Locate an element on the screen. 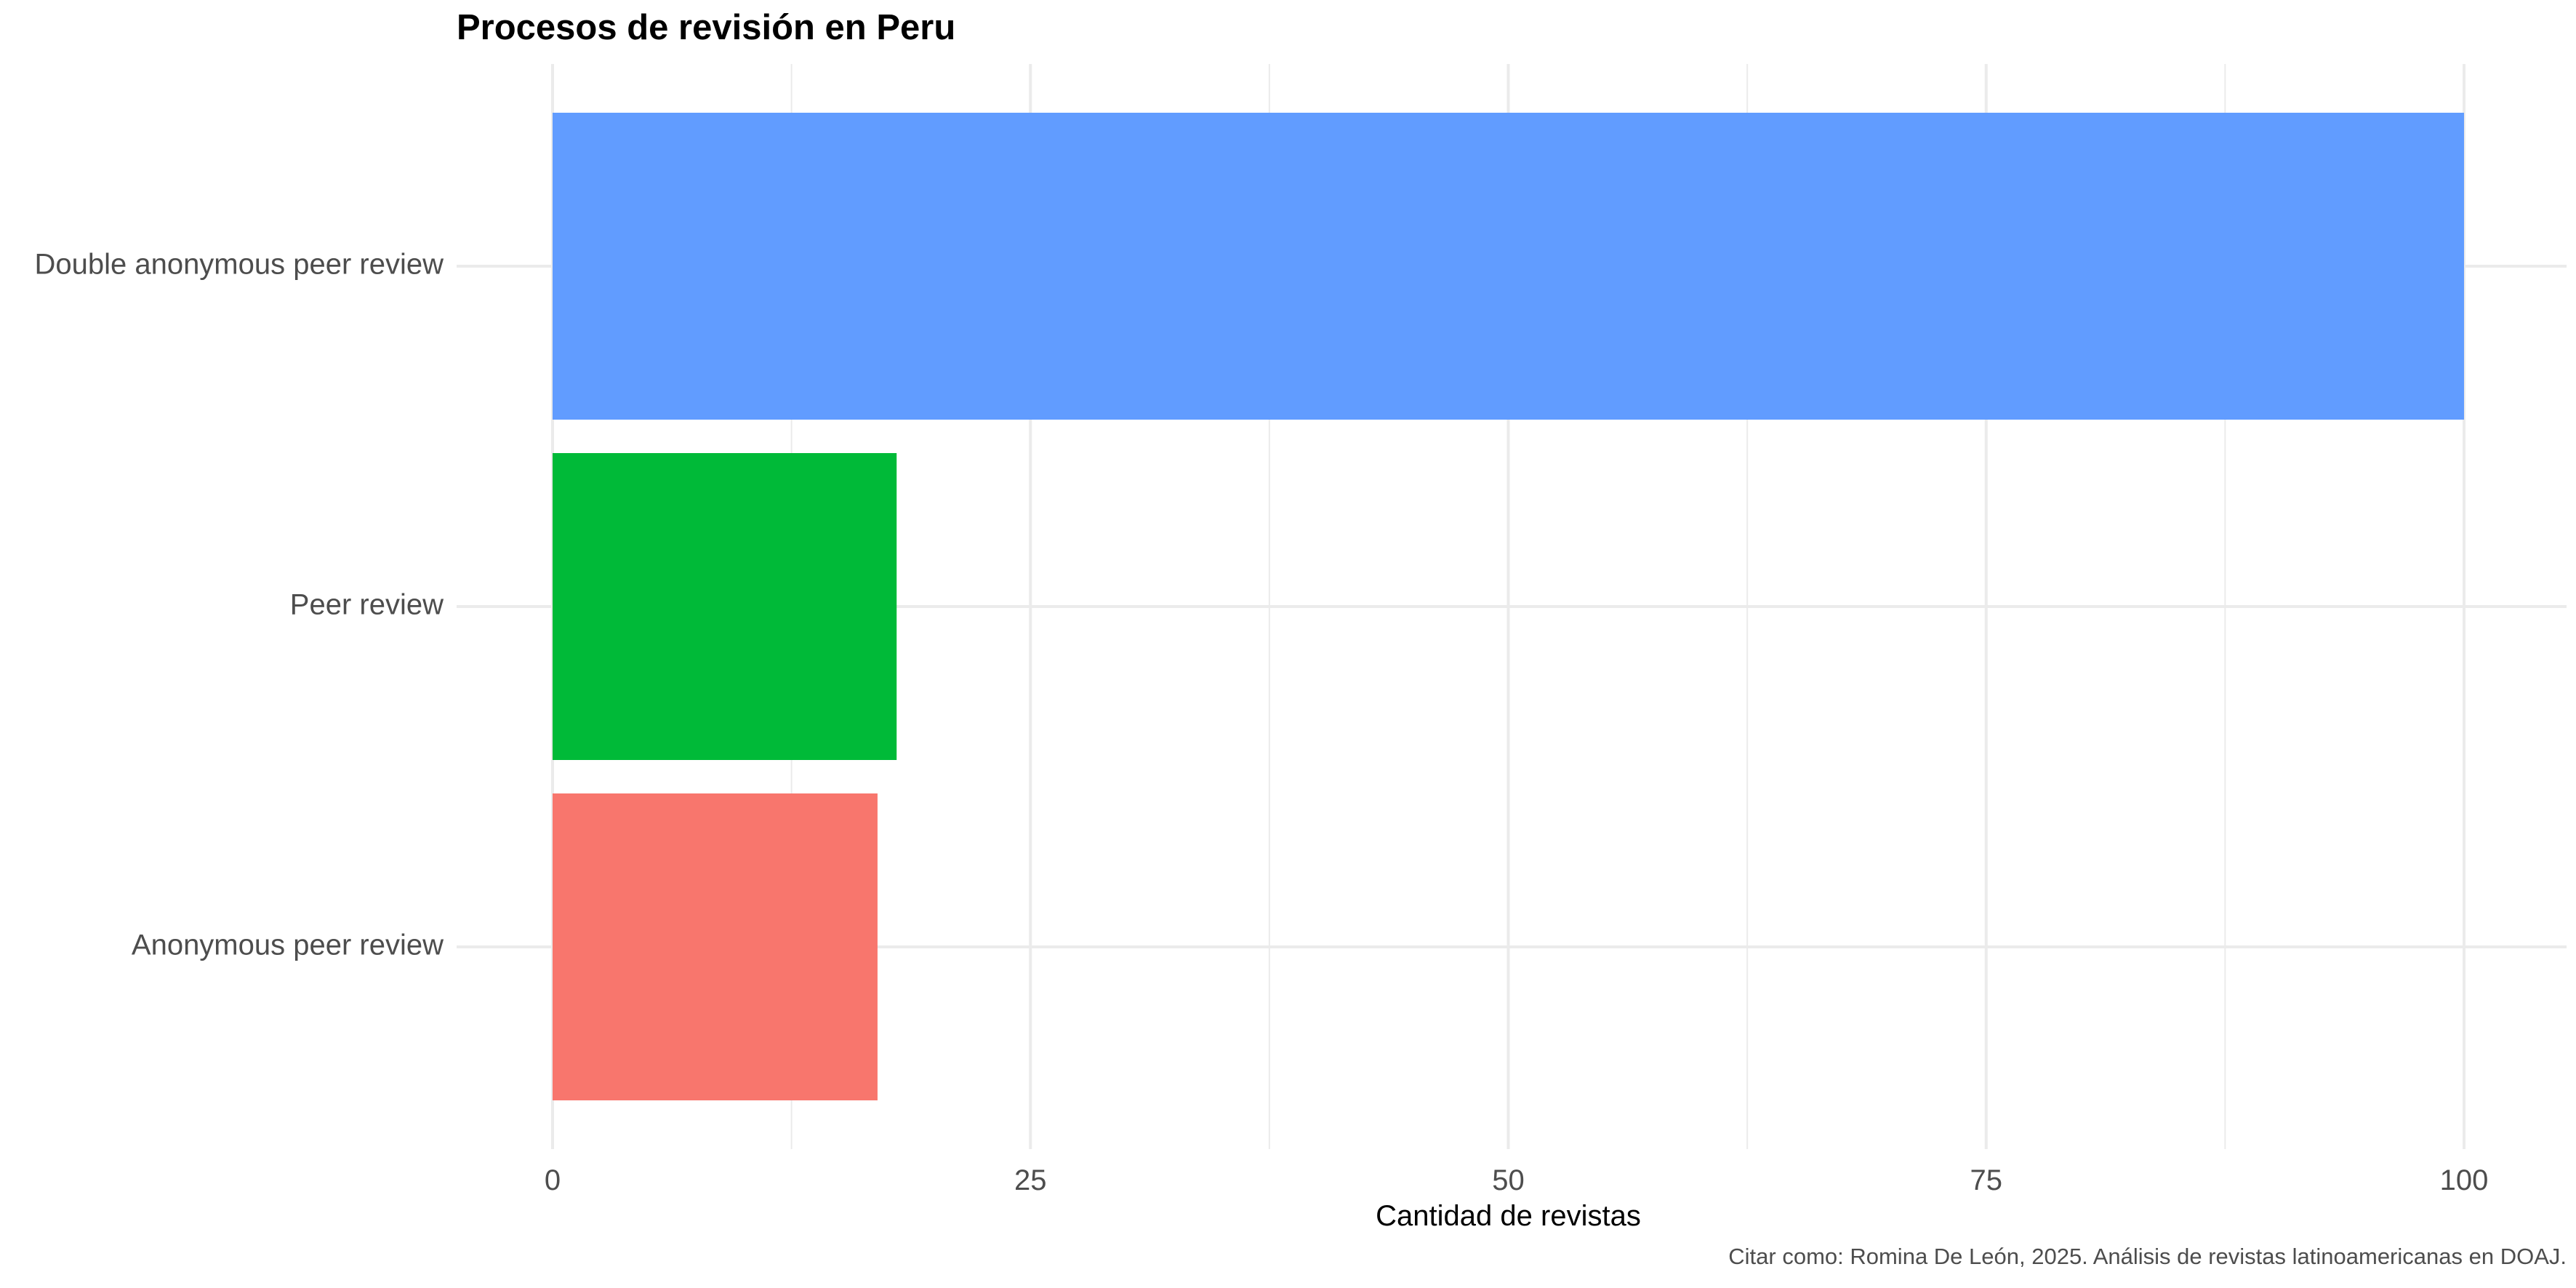 The height and width of the screenshot is (1288, 2576). chart-title: Procesos de revisión en Peru is located at coordinates (706, 27).